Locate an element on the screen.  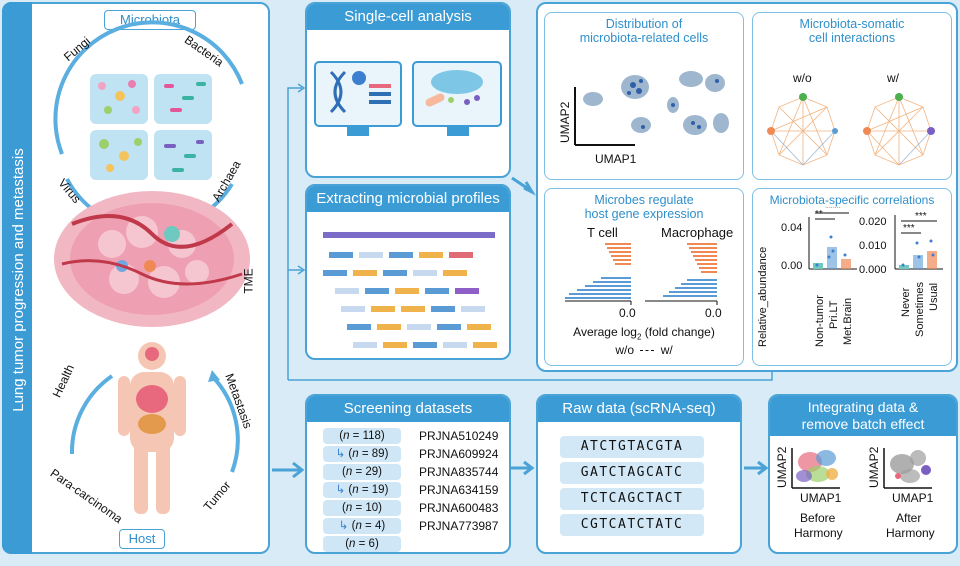
sig-1: **** is located at coordinates (833, 210).